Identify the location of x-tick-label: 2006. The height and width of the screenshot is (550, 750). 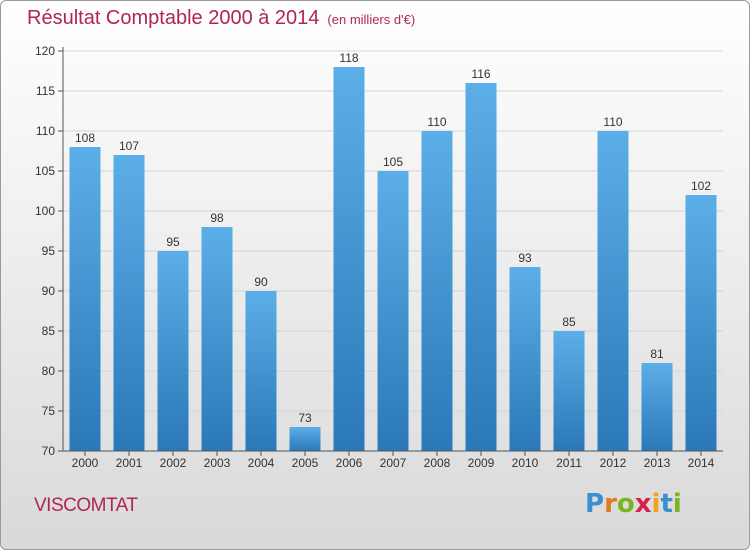
(349, 463).